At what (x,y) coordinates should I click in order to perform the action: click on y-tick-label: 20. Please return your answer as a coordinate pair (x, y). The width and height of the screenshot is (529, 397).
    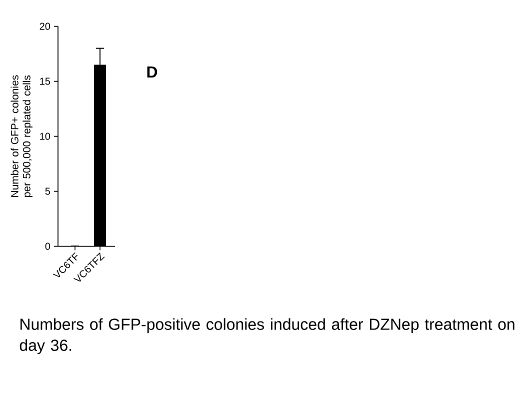
    Looking at the image, I should click on (45, 26).